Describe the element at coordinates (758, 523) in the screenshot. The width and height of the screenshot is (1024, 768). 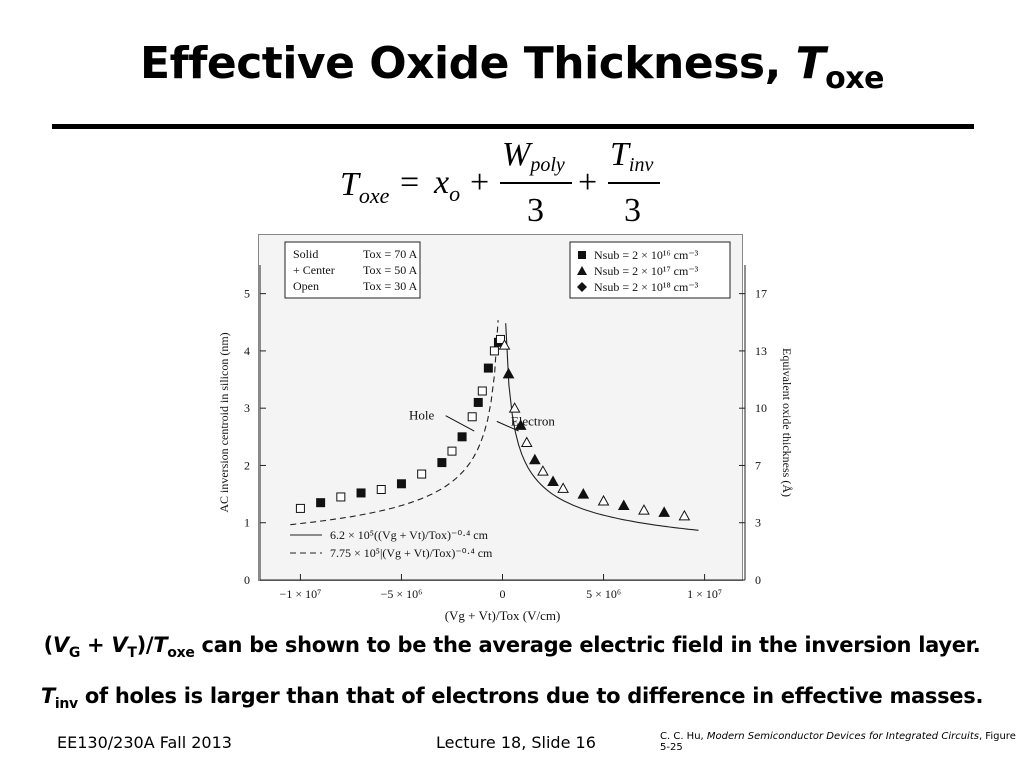
I see `y2-tick-label: 3` at that location.